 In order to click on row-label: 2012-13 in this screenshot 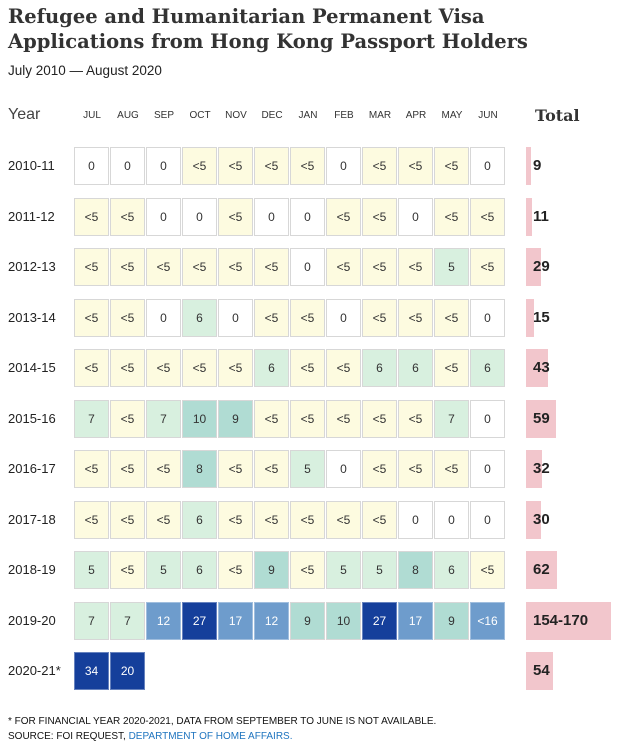, I will do `click(32, 266)`.